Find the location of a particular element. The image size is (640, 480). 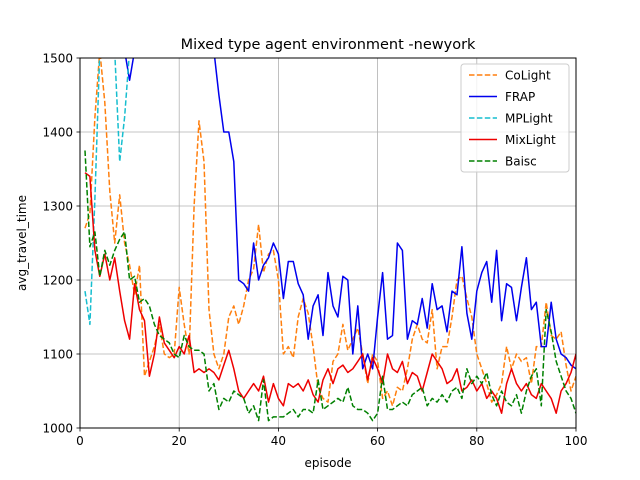

x-axis-label: episode is located at coordinates (328, 463).